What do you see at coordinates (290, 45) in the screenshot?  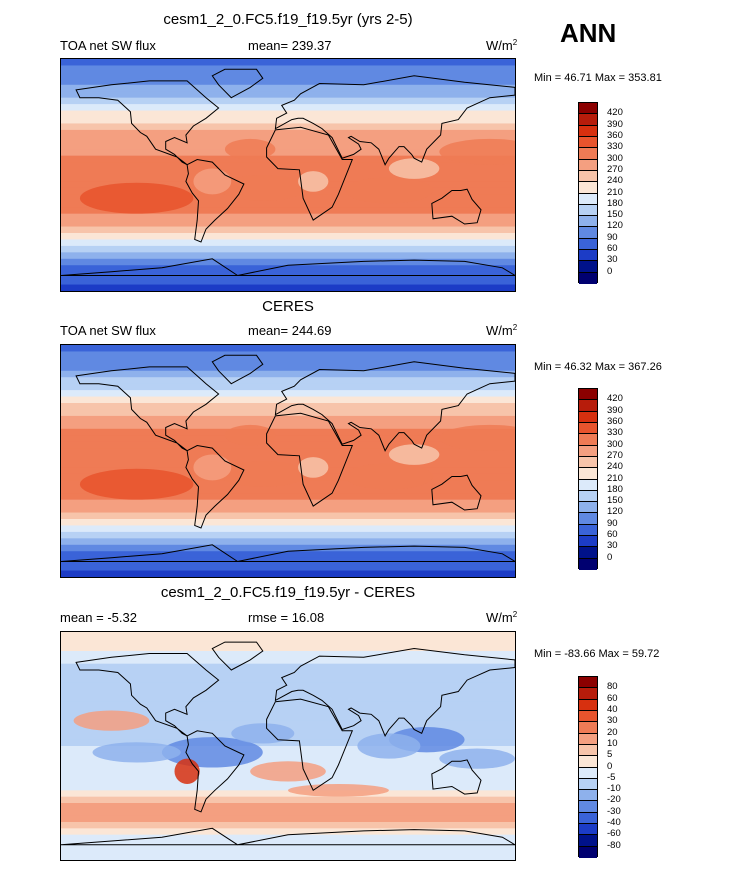 I see `panel-mean-label: mean= 239.37` at bounding box center [290, 45].